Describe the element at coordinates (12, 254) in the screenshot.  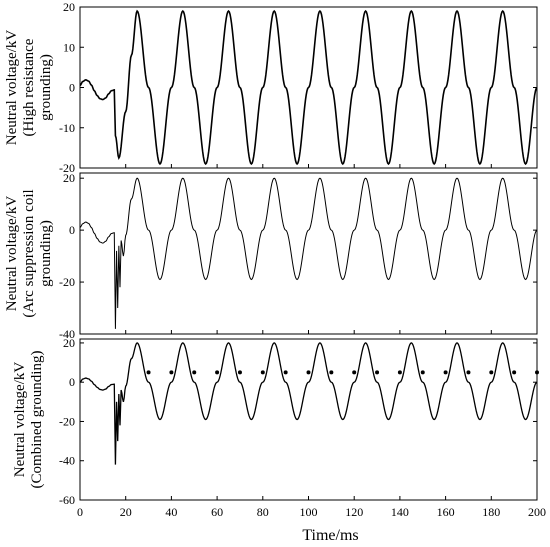
I see `panel-2-ylabel-line: Neutral voltage/kV` at that location.